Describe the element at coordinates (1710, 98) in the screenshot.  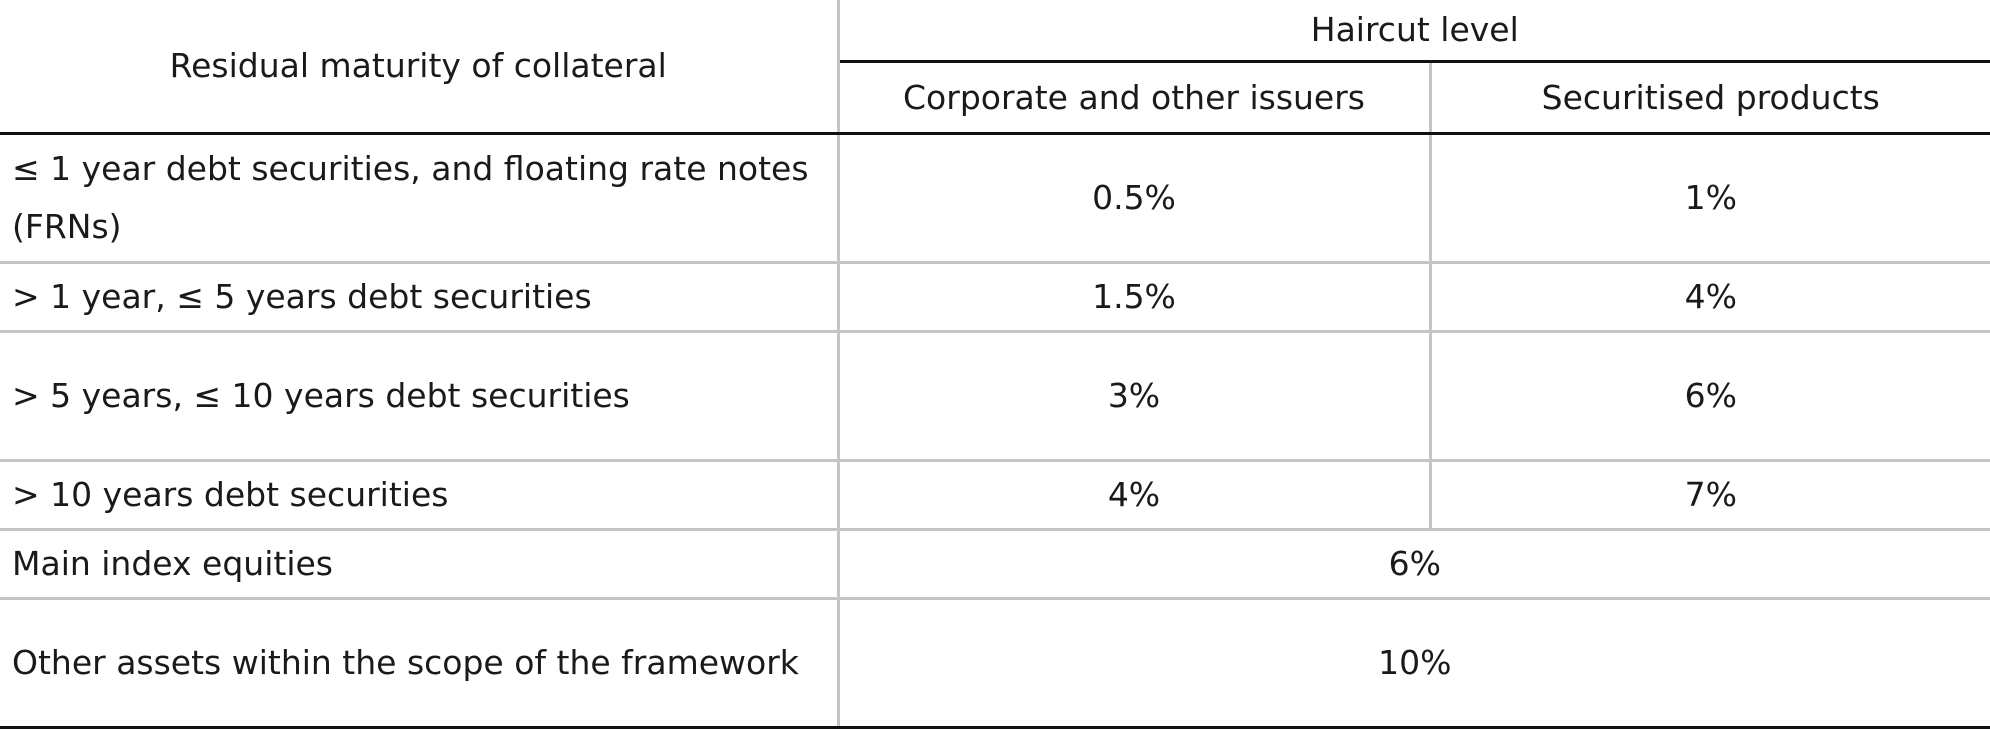
I see `securitised-column-header: Securitised products` at that location.